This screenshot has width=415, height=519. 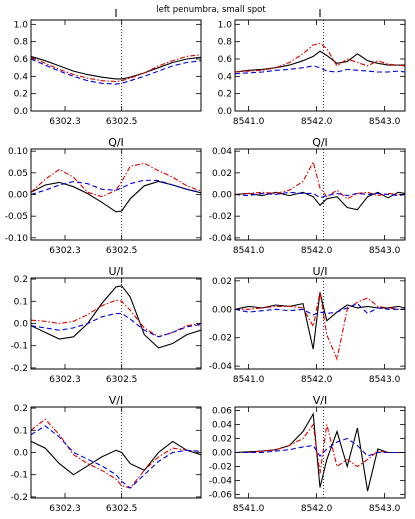 I want to click on figure-suptitle: left penumbra, small spot, so click(x=211, y=10).